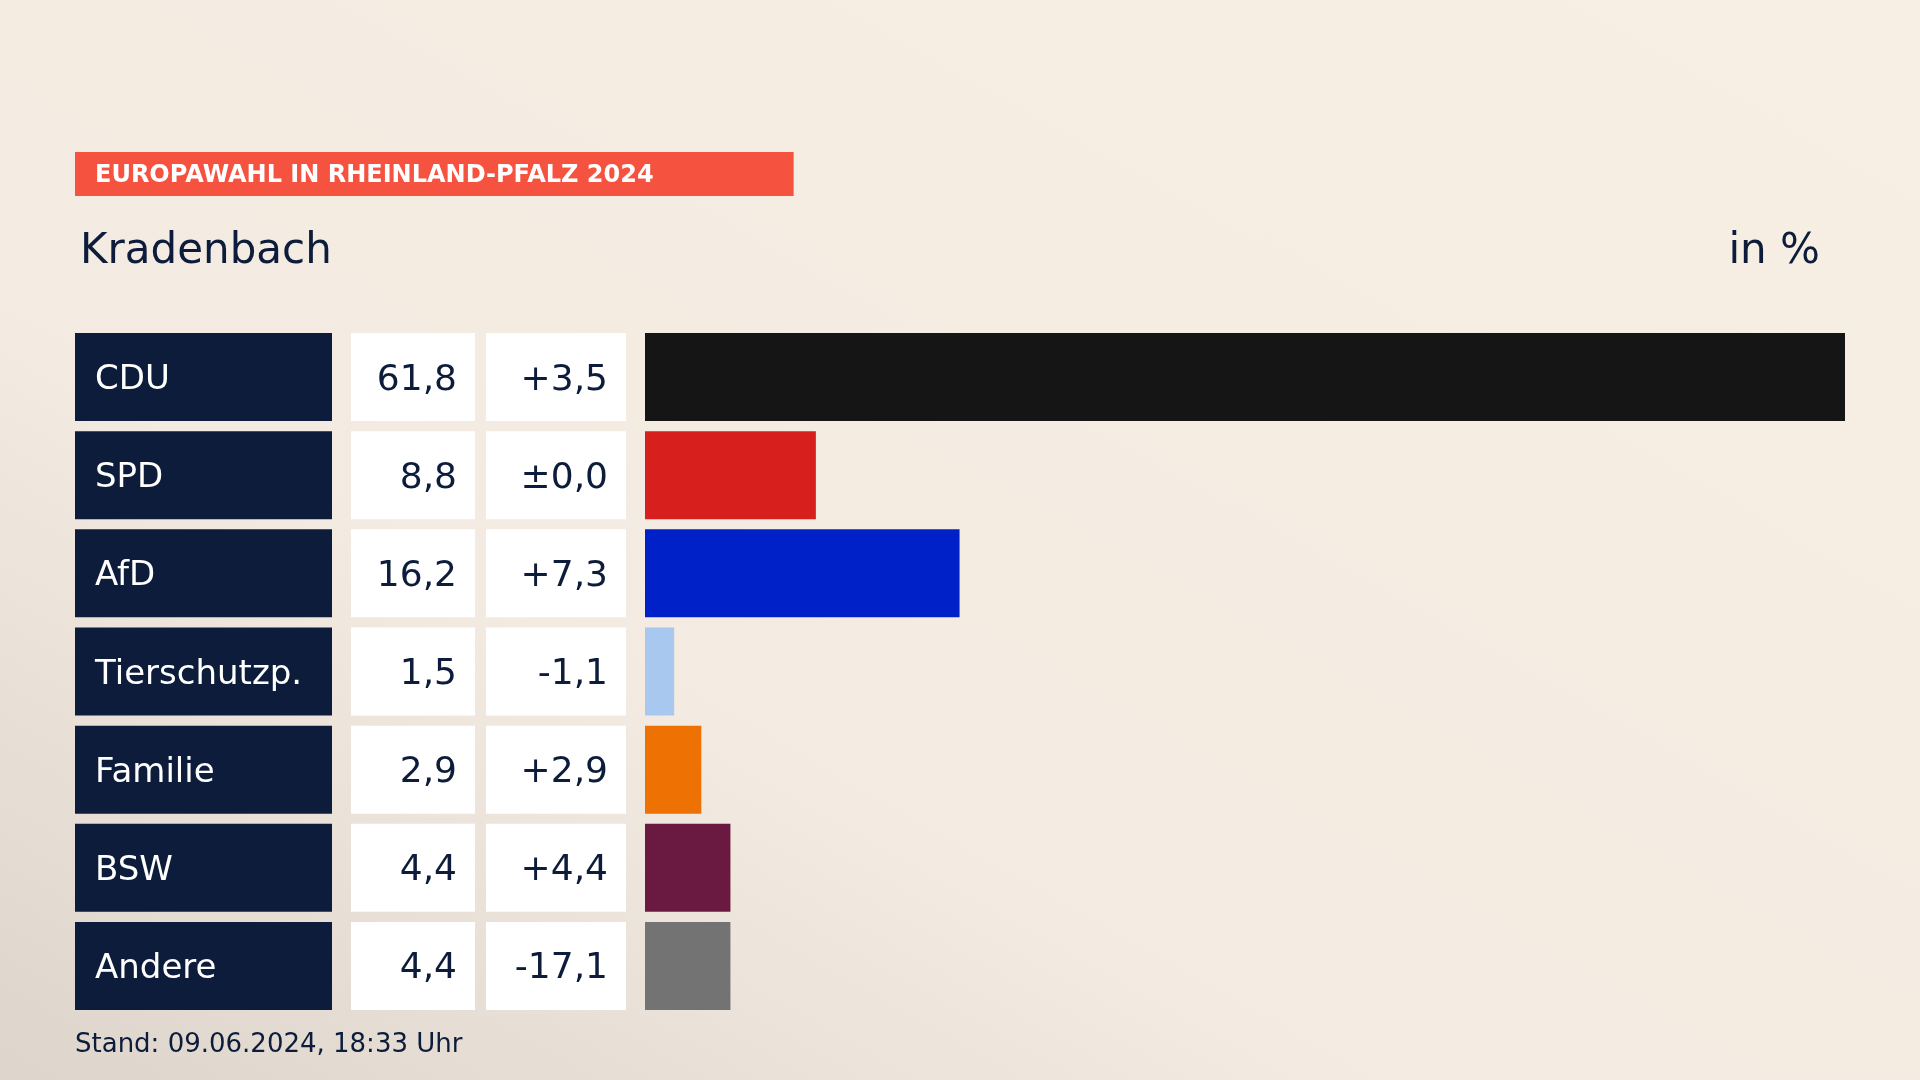  What do you see at coordinates (416, 573) in the screenshot?
I see `data-label: 16,2` at bounding box center [416, 573].